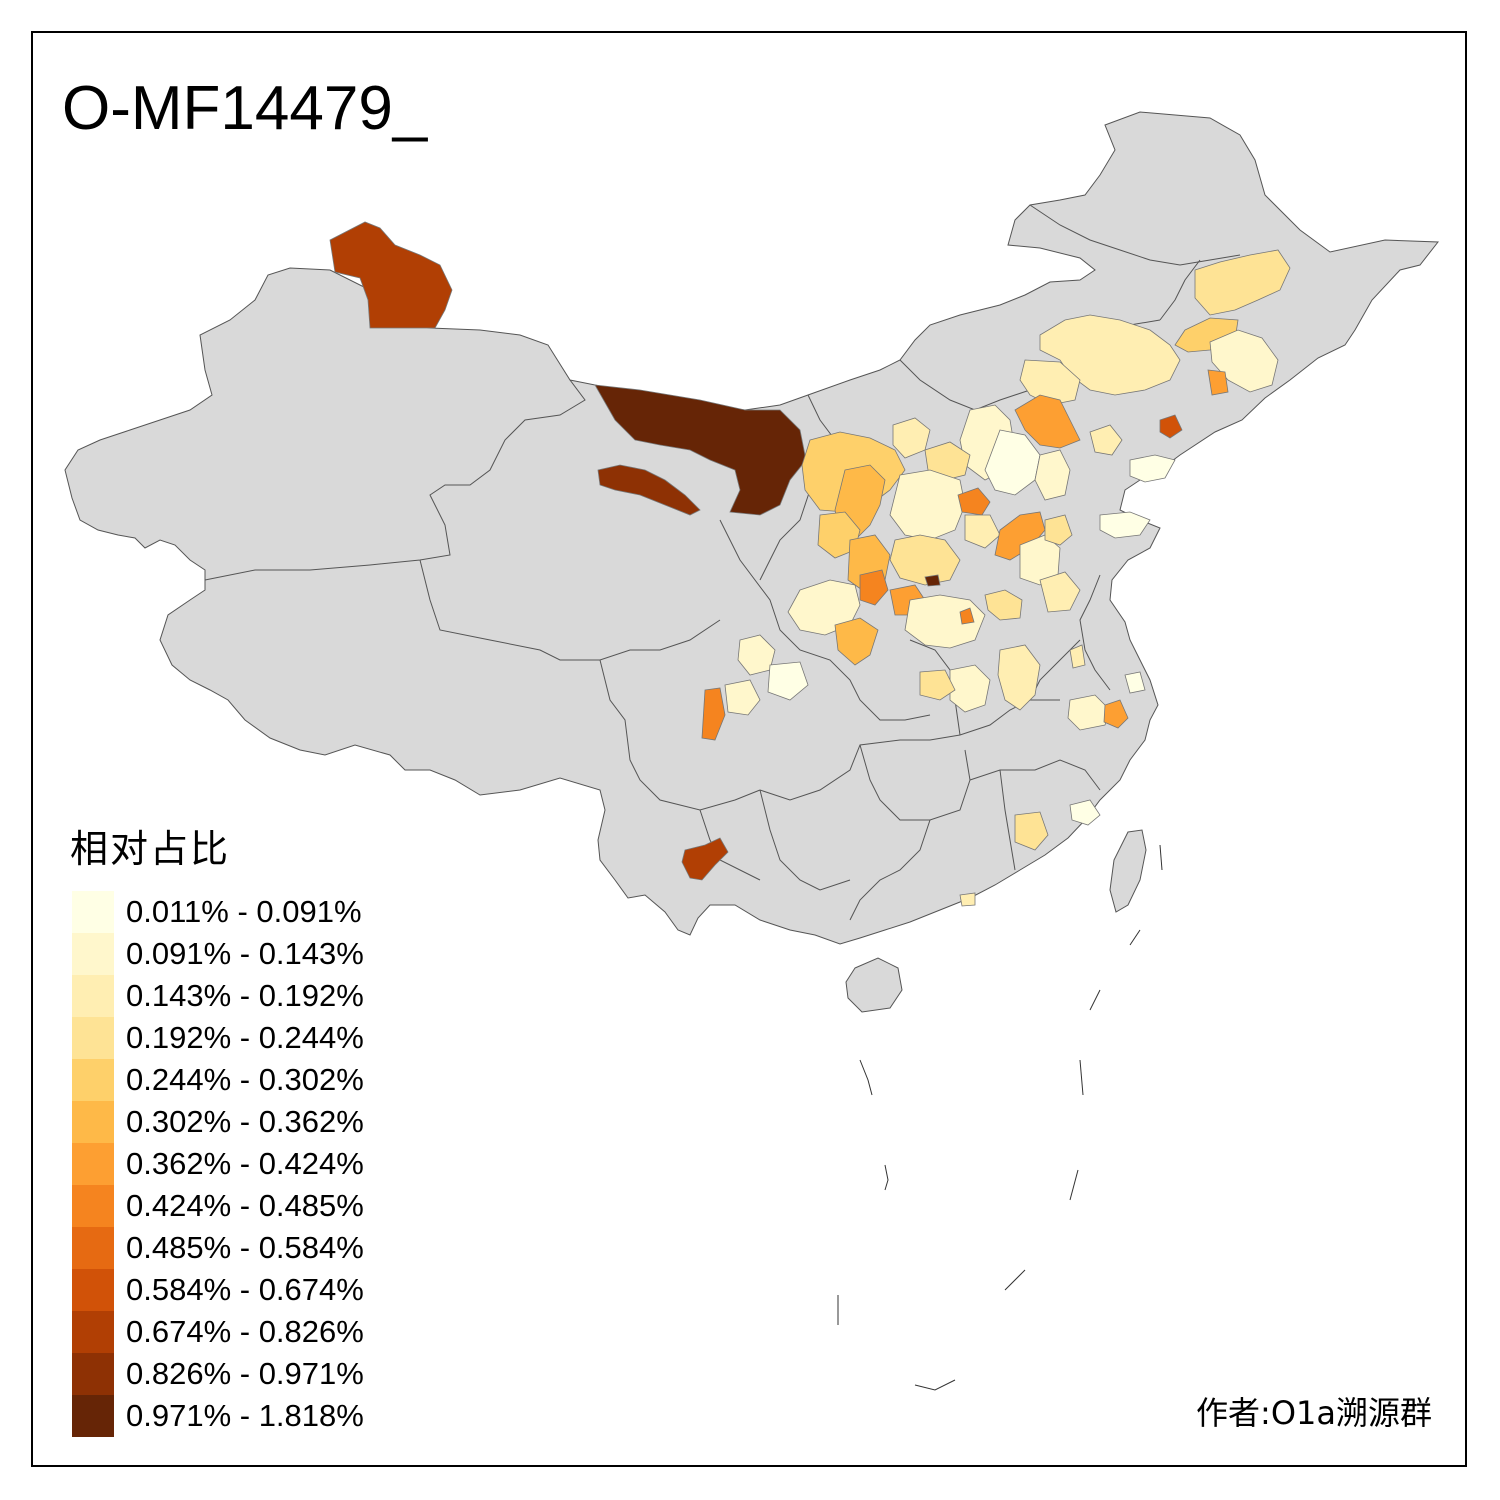 The image size is (1500, 1500). Describe the element at coordinates (245, 995) in the screenshot. I see `legend-label: 0.143% - 0.192%` at that location.